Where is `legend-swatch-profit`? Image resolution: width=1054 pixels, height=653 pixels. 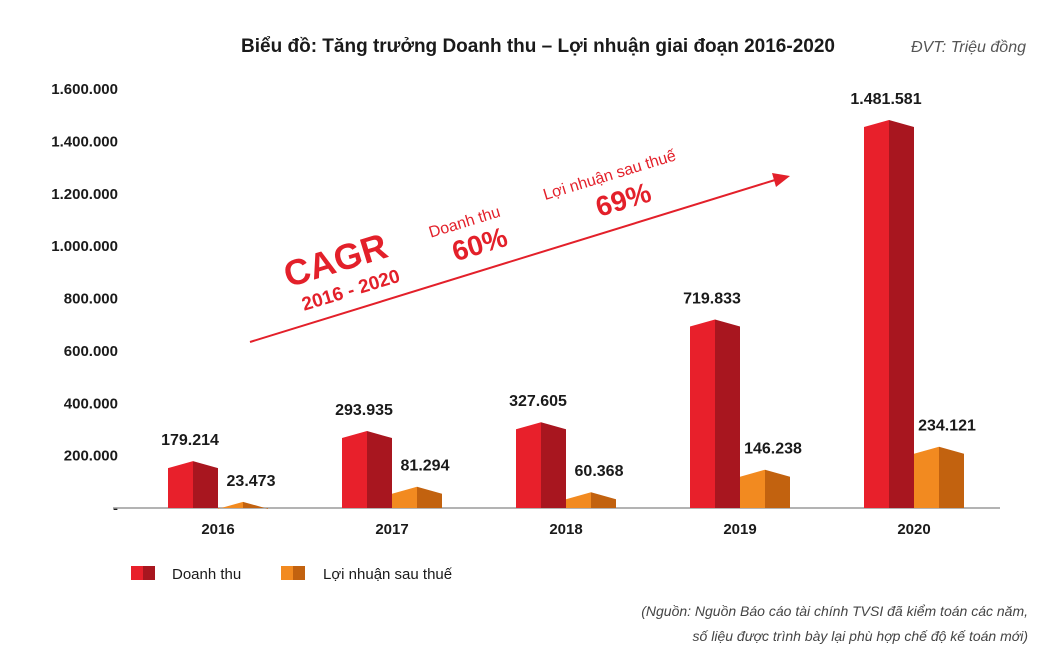
legend-swatch-profit is located at coordinates (287, 573).